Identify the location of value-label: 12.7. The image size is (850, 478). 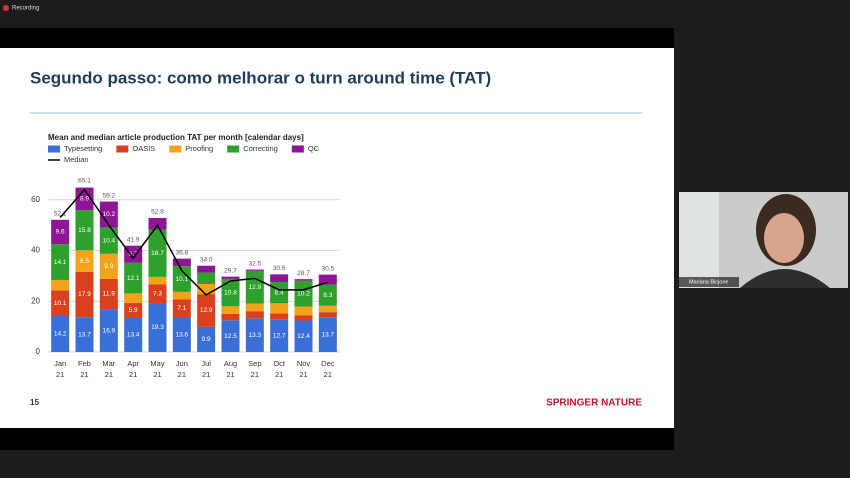
(279, 336).